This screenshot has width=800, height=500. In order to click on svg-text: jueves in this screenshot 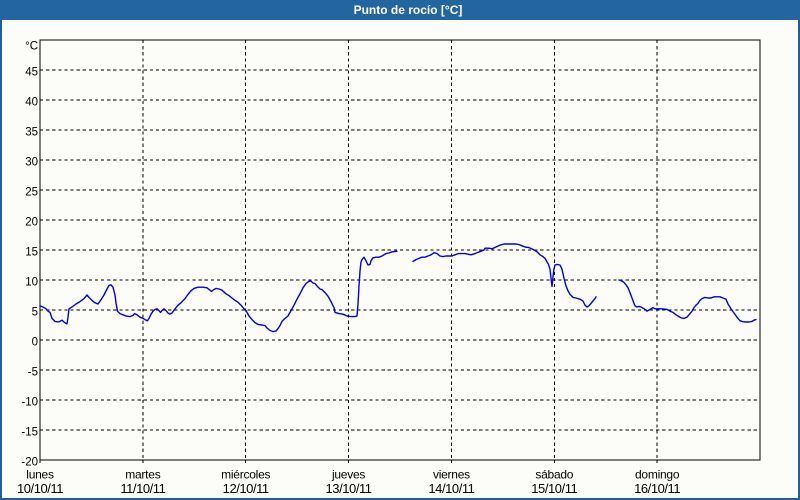, I will do `click(348, 475)`.